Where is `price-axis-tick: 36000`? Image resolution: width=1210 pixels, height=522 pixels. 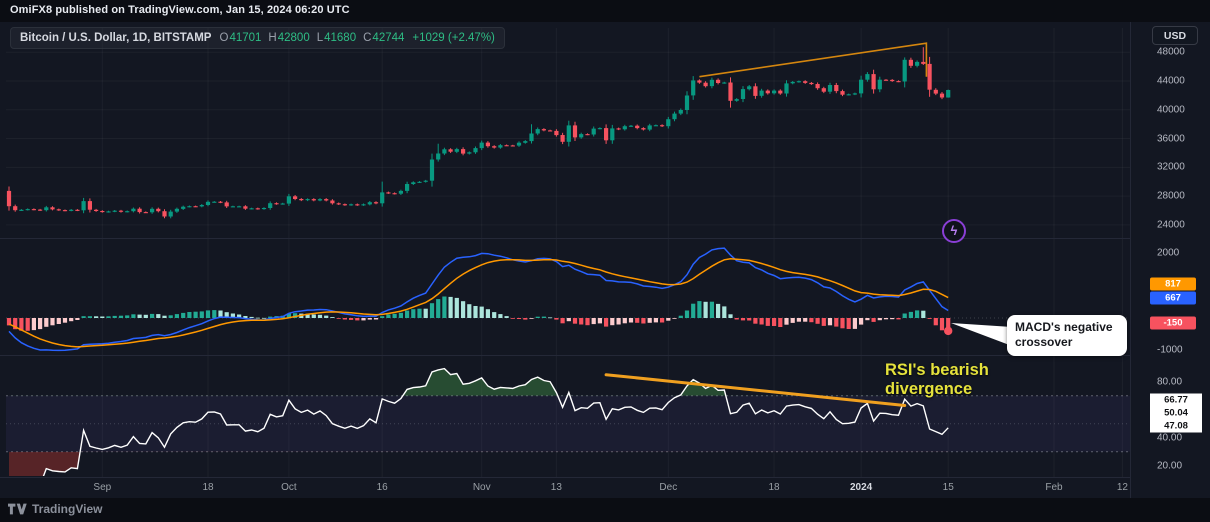 price-axis-tick: 36000 is located at coordinates (1171, 139).